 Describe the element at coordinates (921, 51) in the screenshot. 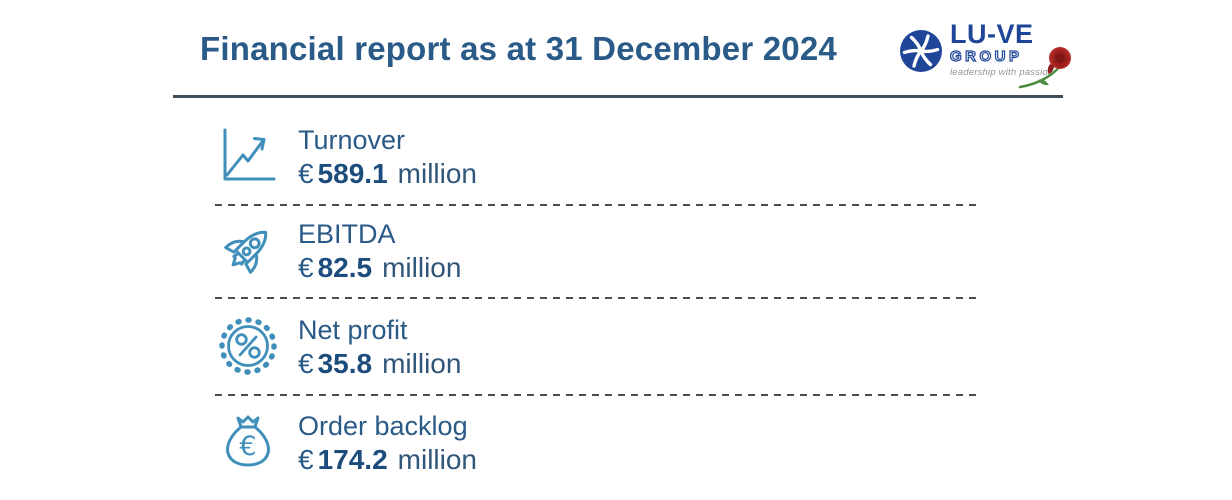

I see `fan-logo-icon` at that location.